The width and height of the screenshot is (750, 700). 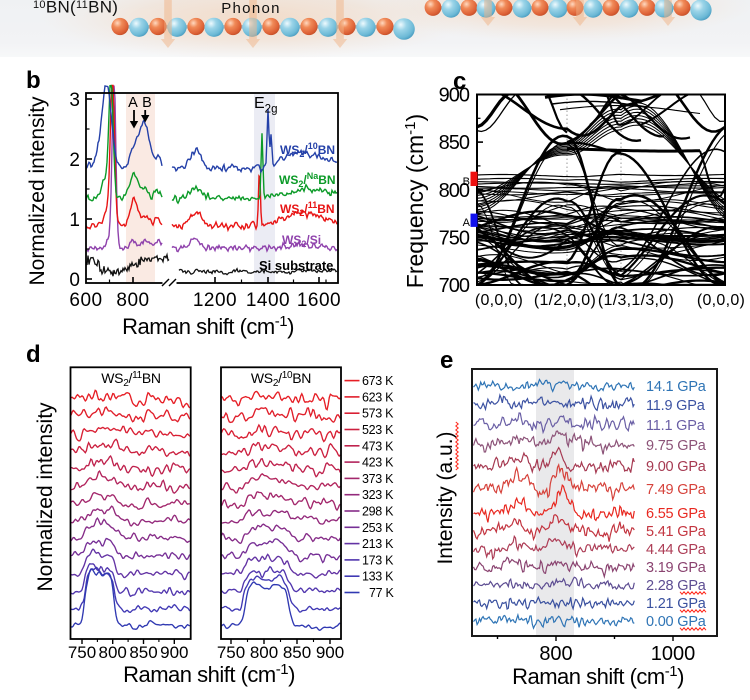 I want to click on svg-text: d, so click(x=33, y=354).